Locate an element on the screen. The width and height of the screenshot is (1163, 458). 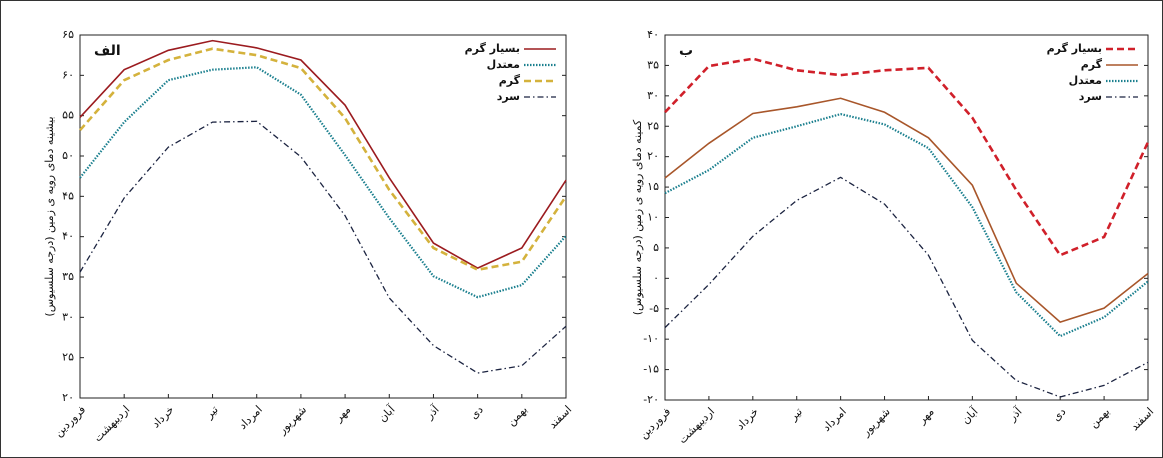
panel-title: الف is located at coordinates (107, 51).